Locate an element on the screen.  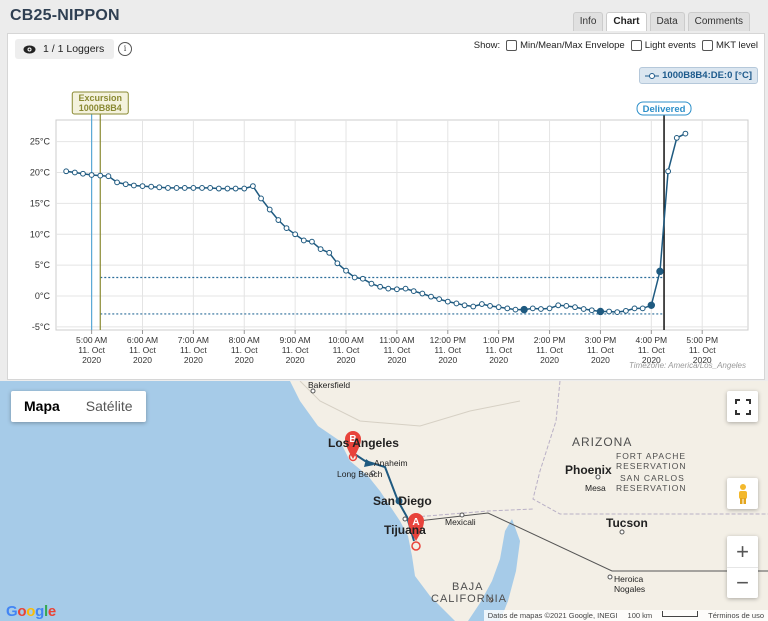
fullscreen-button is located at coordinates (742, 406).